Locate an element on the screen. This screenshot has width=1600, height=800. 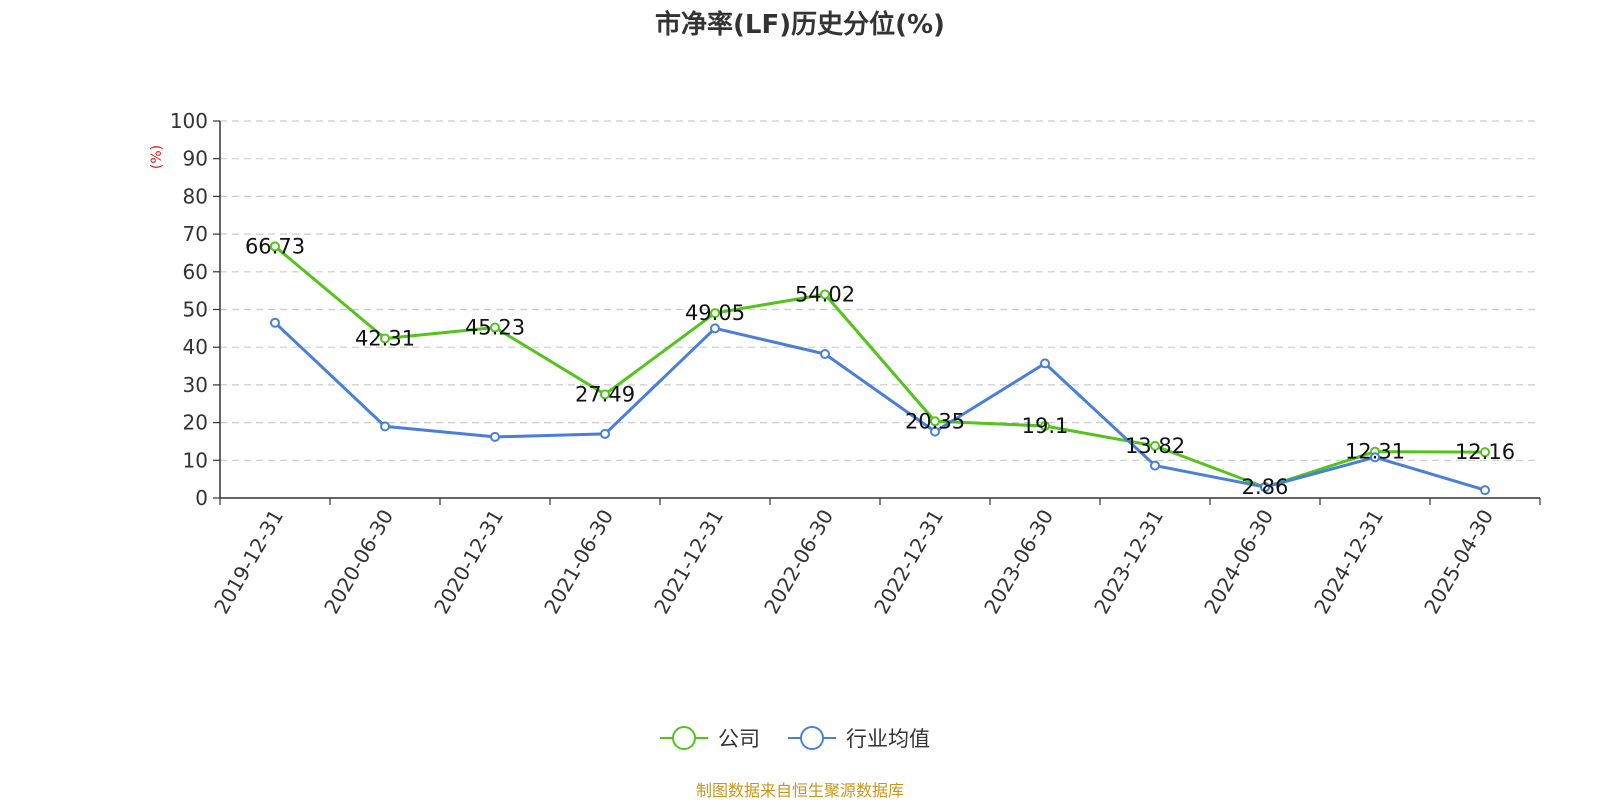
y-tick-label: 50 is located at coordinates (195, 310).